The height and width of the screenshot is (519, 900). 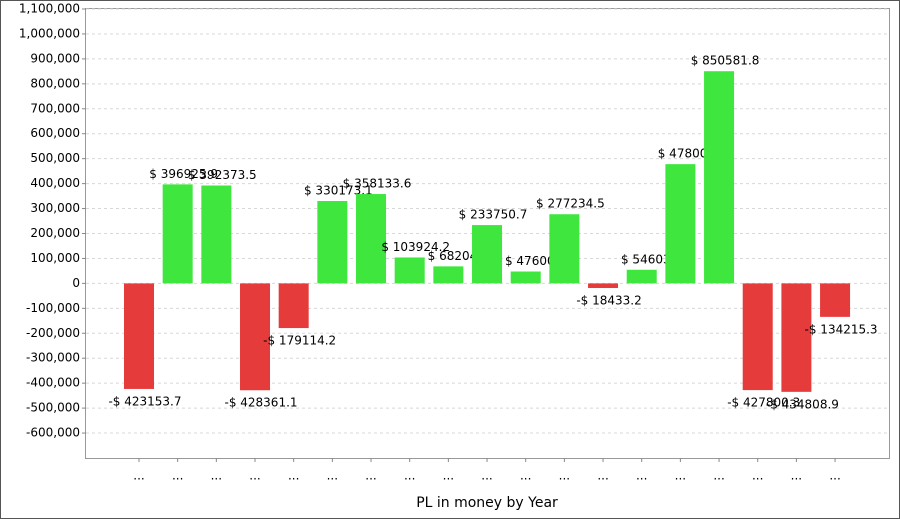 I want to click on y-tick-label: -100,000, so click(x=53, y=308).